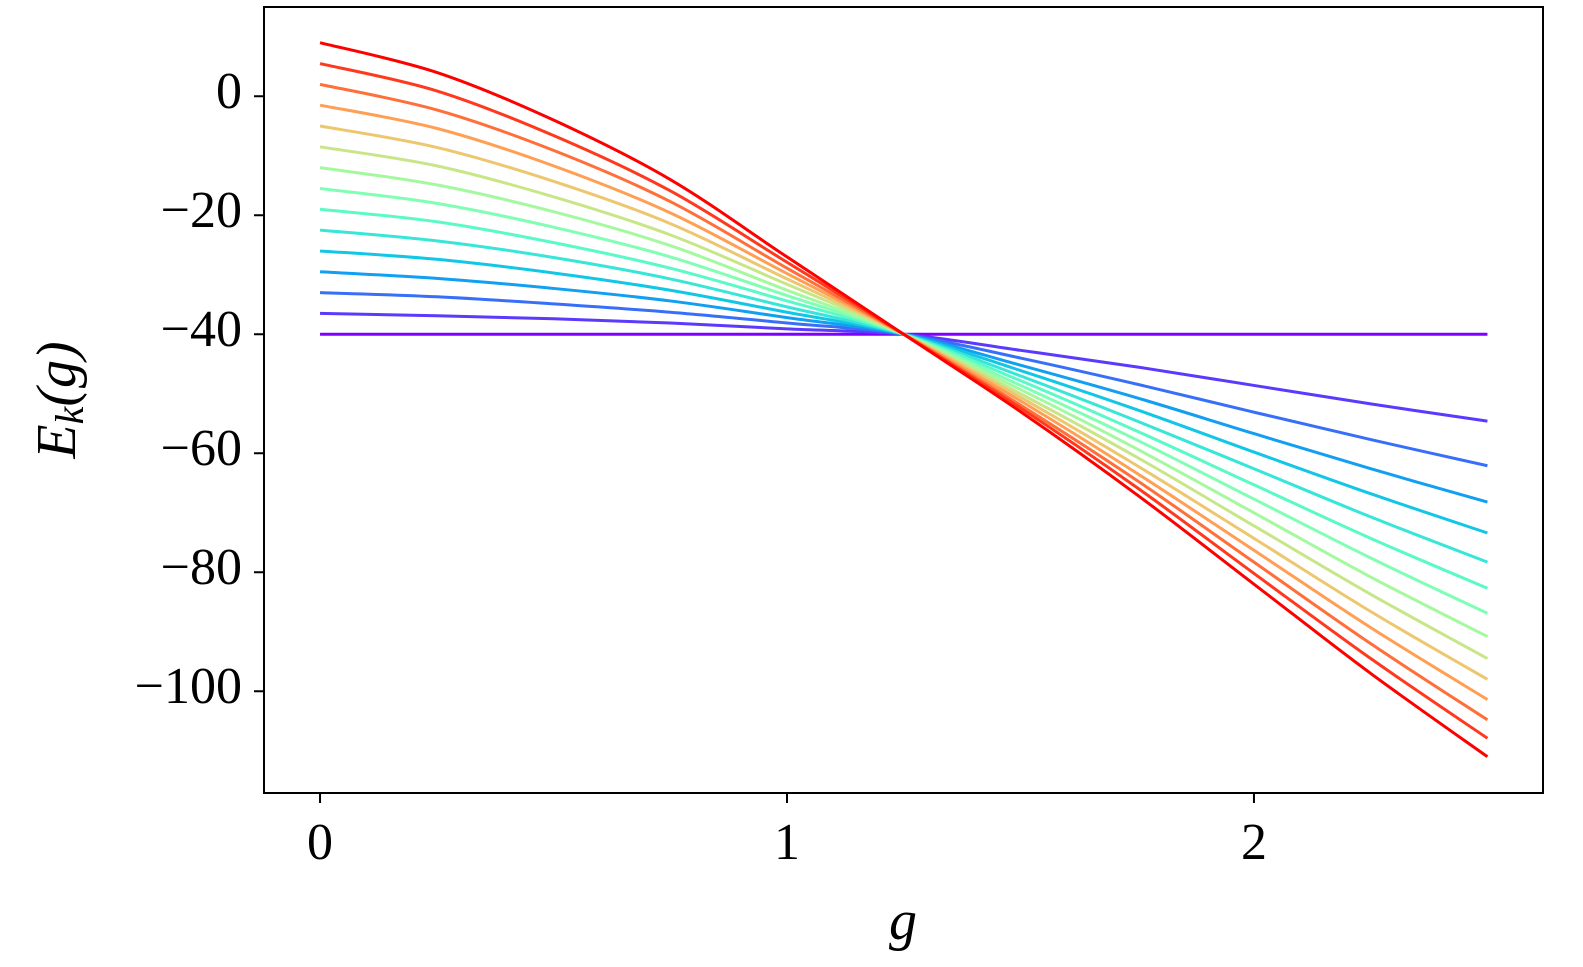 This screenshot has width=1583, height=967. What do you see at coordinates (201, 567) in the screenshot?
I see `y-tick-label: −80` at bounding box center [201, 567].